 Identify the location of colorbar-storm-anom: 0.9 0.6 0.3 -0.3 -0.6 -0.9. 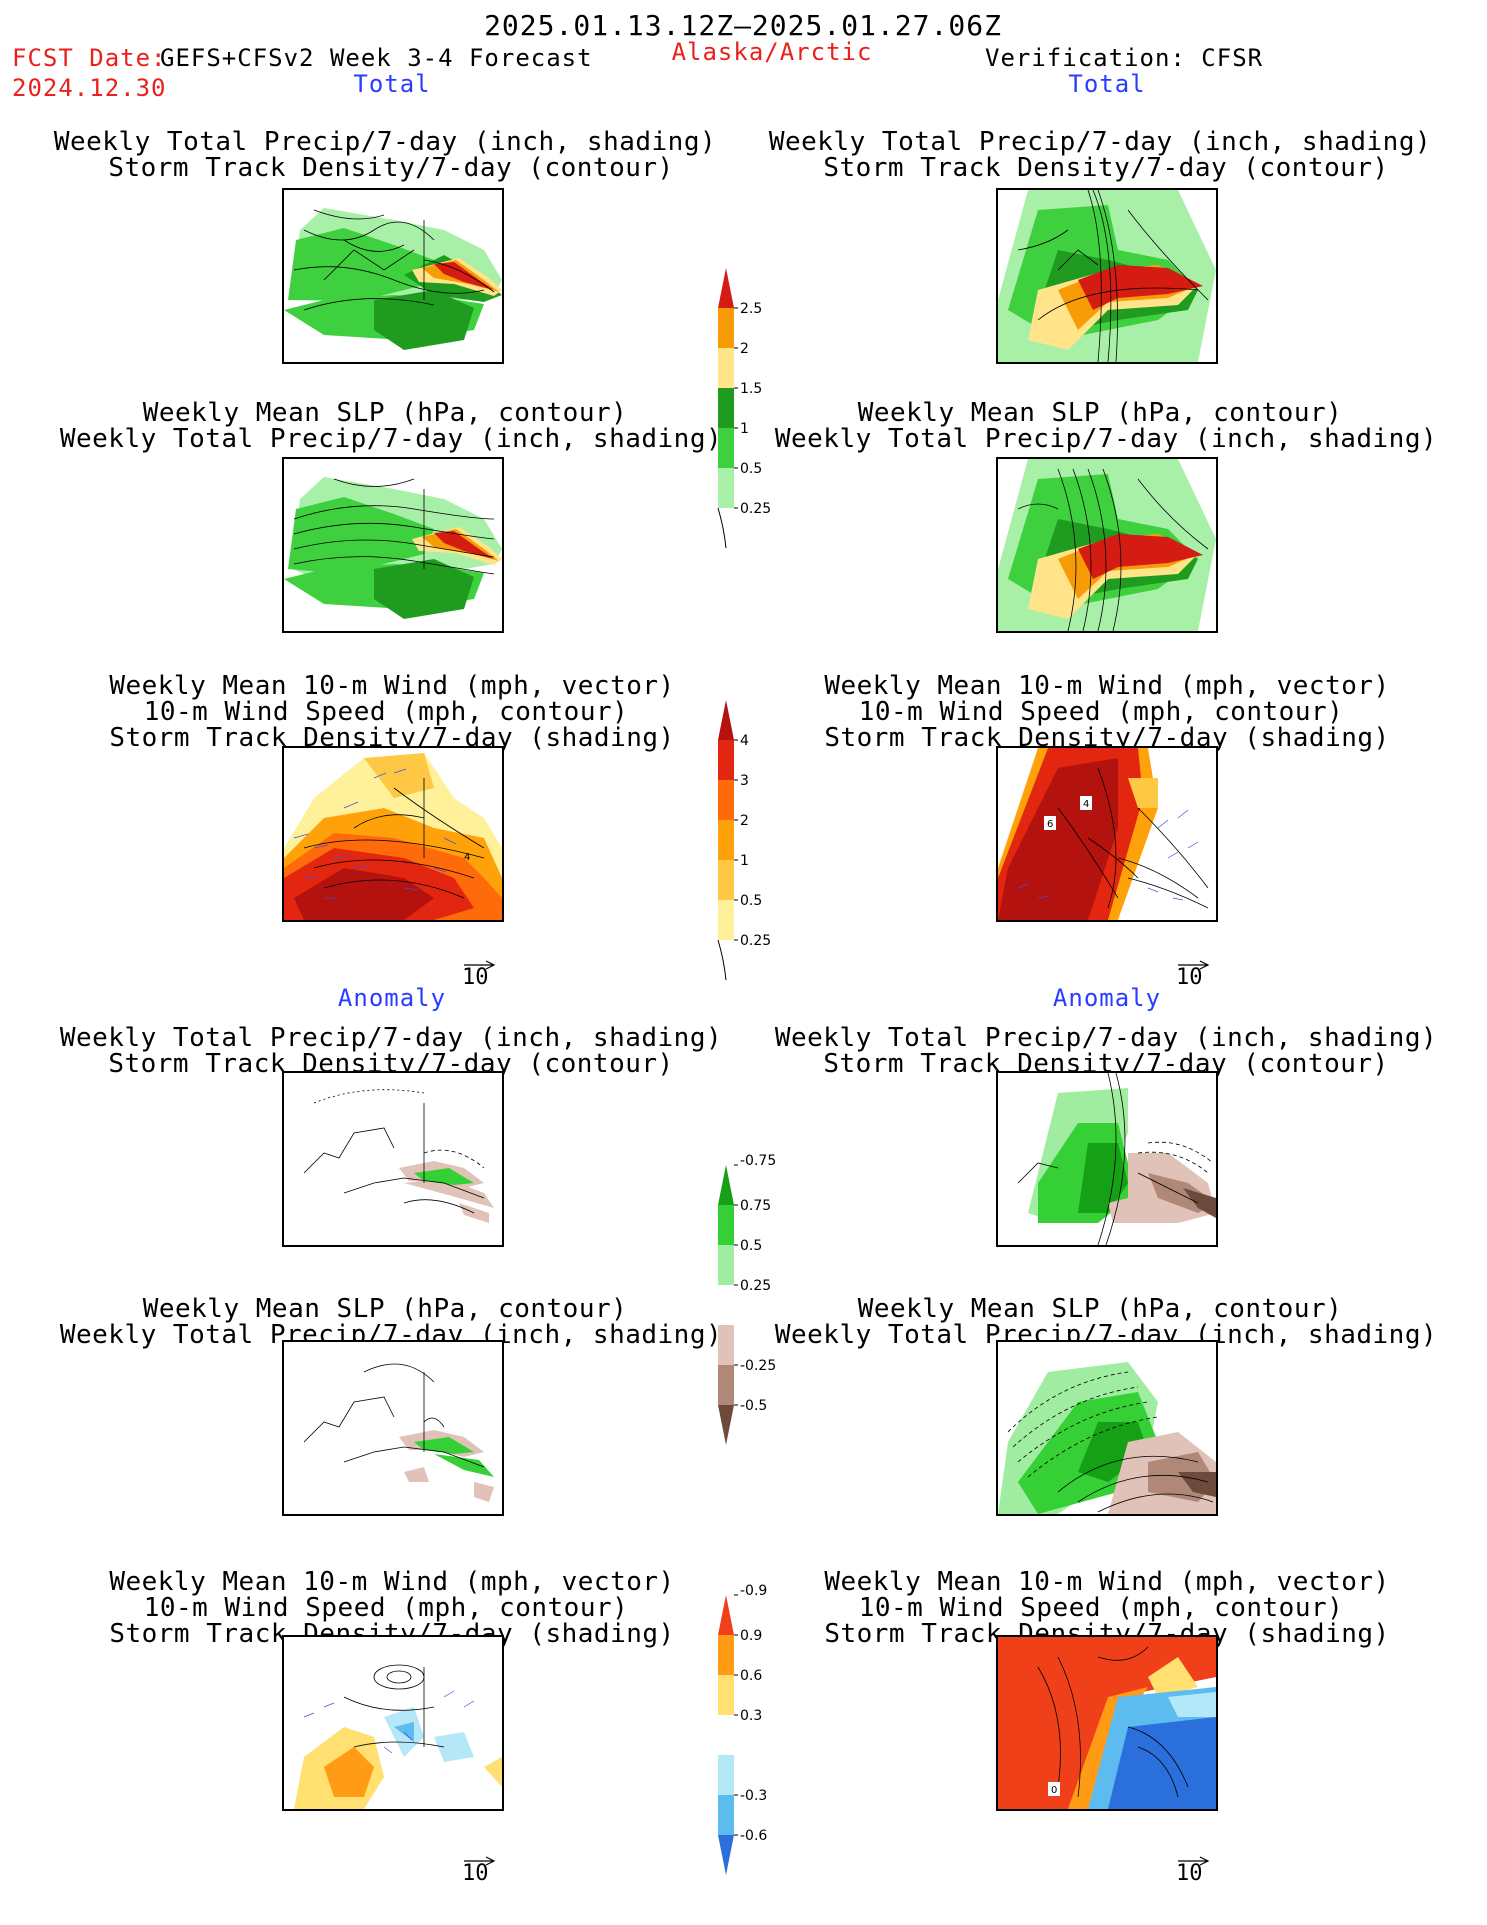
(758, 1729).